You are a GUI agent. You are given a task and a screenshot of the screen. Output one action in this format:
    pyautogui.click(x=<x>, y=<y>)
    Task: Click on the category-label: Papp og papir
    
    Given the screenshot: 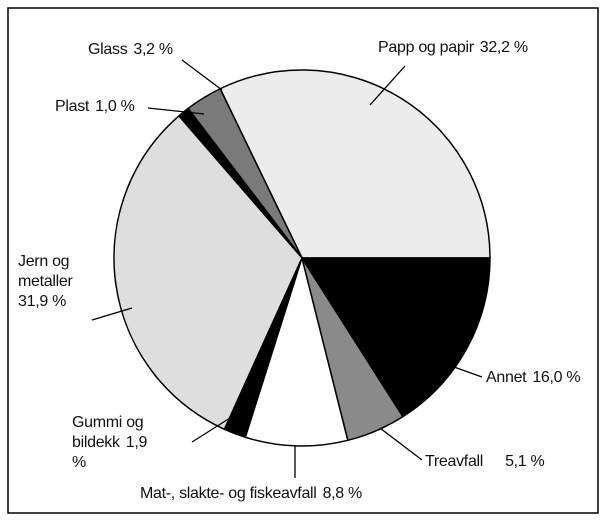 What is the action you would take?
    pyautogui.click(x=426, y=47)
    